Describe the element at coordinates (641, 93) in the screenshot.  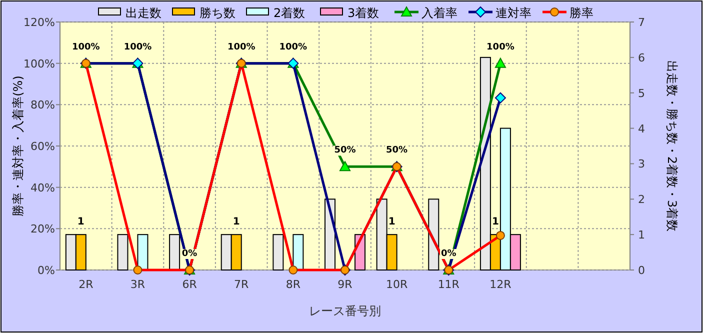
I see `y2-tick-label: 5` at that location.